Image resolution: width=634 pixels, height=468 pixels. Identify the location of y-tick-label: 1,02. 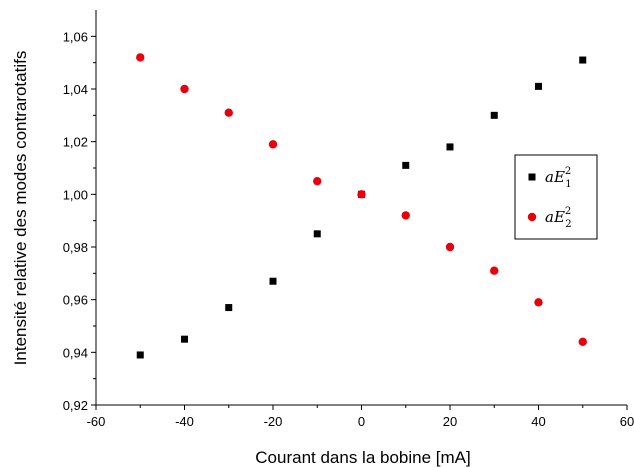
(75, 142).